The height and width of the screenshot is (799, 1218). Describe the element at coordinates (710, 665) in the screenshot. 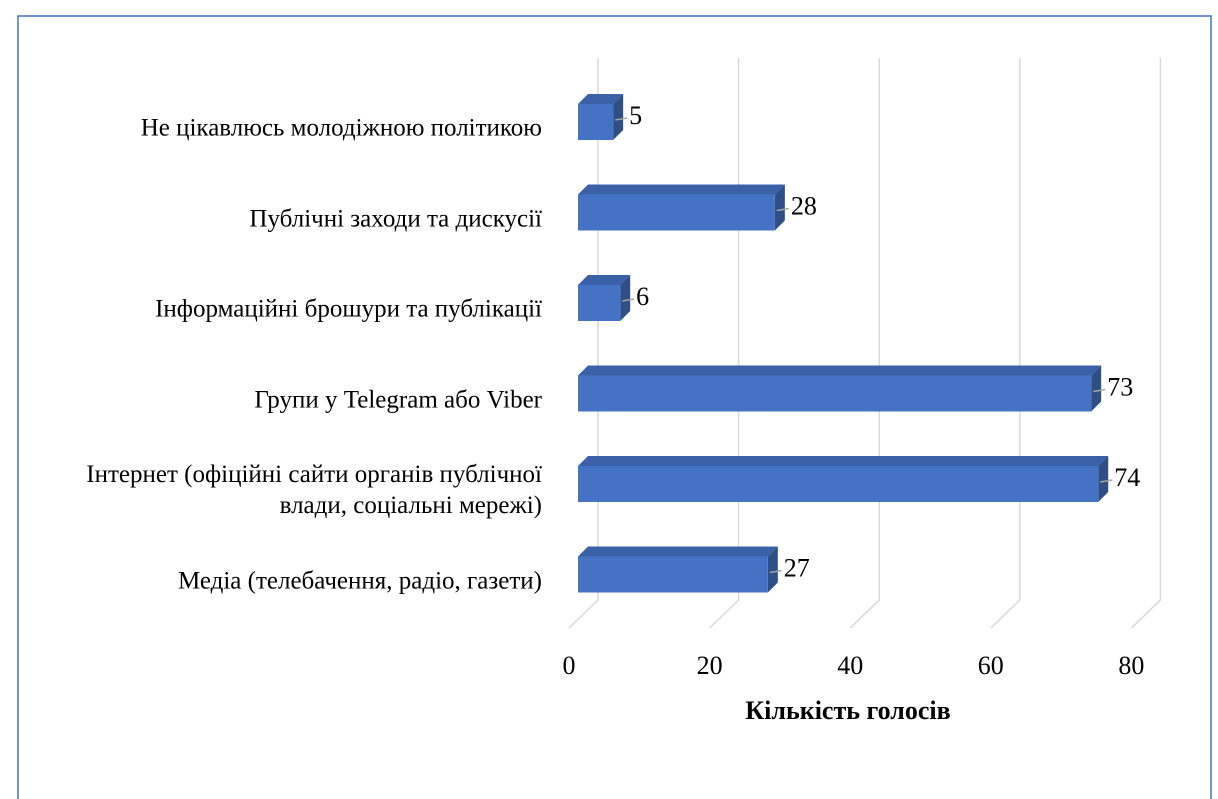

I see `x-tick-label: 20` at that location.